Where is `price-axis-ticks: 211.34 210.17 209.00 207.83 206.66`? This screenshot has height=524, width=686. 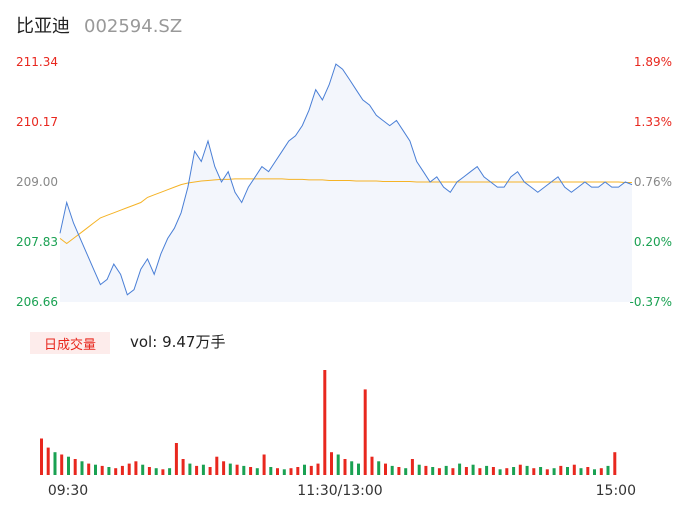
price-axis-ticks: 211.34 210.17 209.00 207.83 206.66 is located at coordinates (37, 182).